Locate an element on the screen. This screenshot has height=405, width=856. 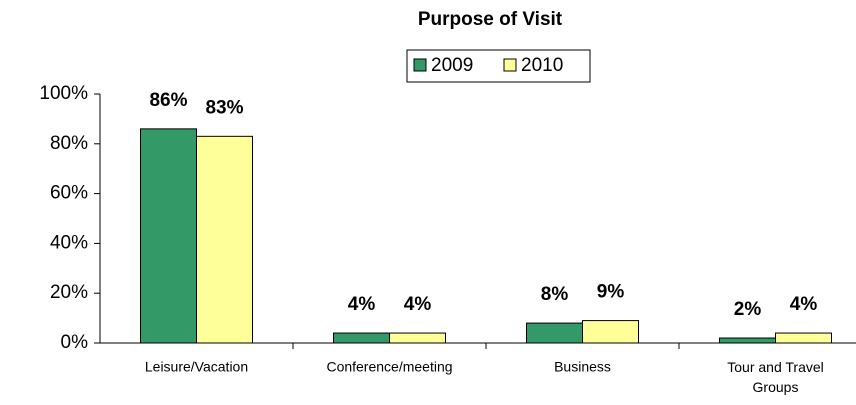
y-tick-label: 20% is located at coordinates (69, 292).